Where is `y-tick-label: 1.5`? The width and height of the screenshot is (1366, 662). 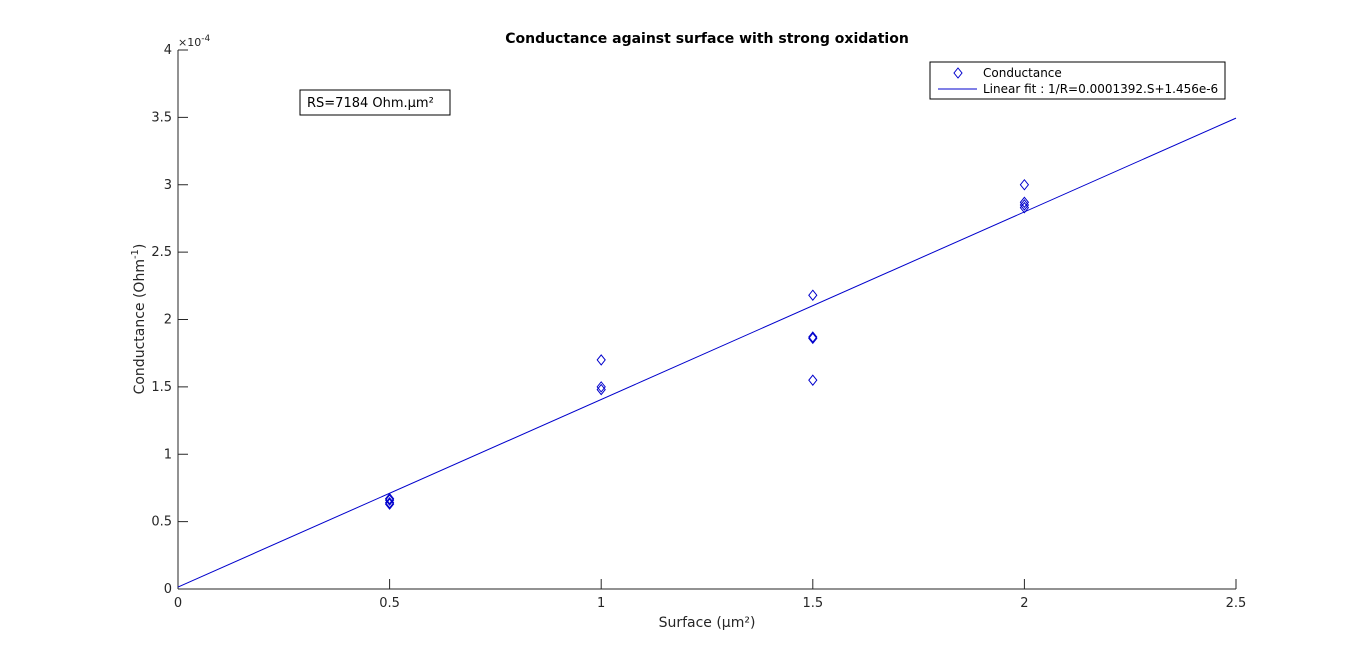
y-tick-label: 1.5 is located at coordinates (161, 387).